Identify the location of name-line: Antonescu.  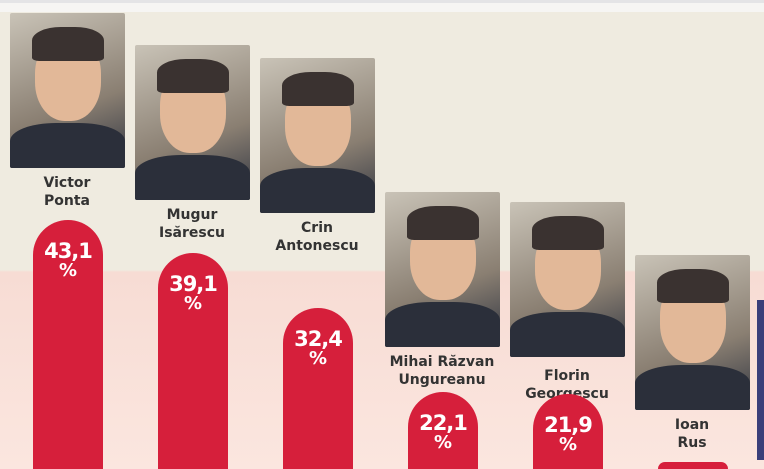
(317, 246).